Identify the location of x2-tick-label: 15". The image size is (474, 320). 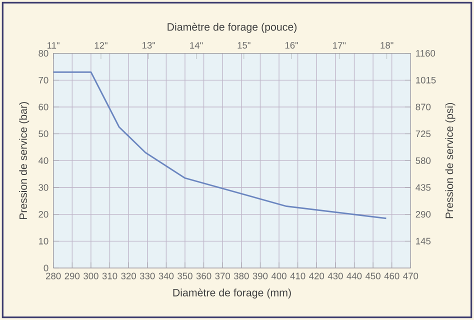
(244, 45).